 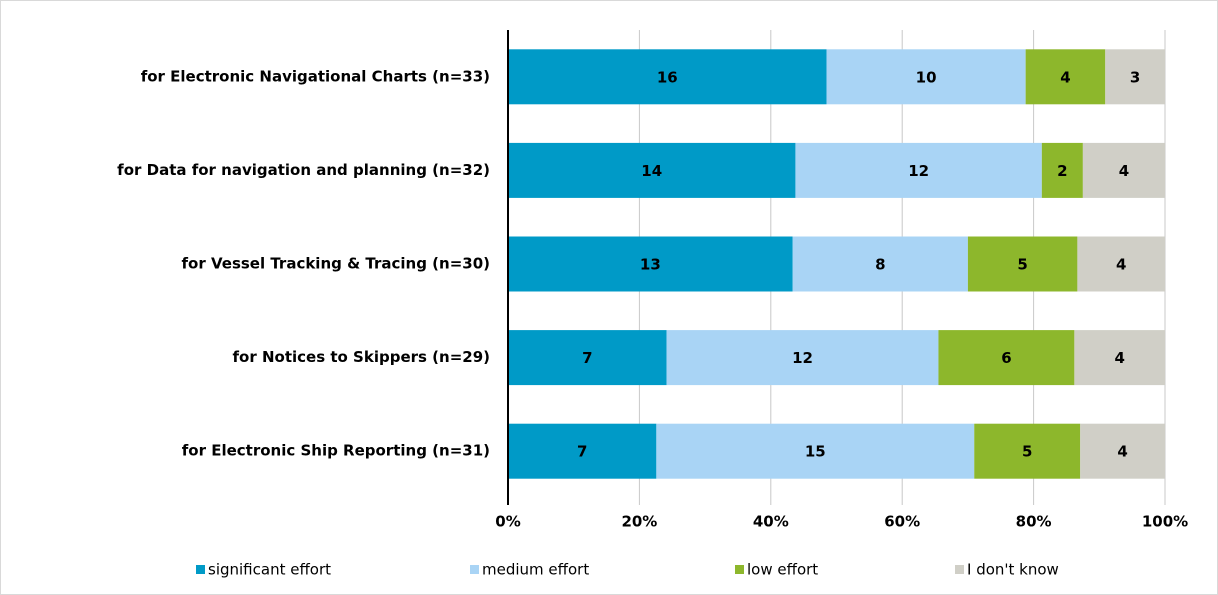 I want to click on data-label: 3, so click(x=1135, y=77).